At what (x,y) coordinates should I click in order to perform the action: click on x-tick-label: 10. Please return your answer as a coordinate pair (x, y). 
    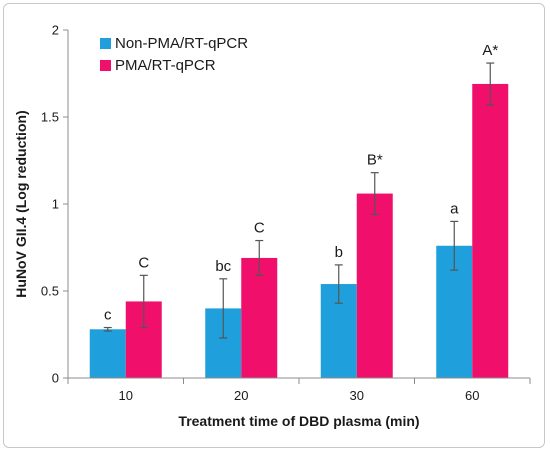
    Looking at the image, I should click on (126, 395).